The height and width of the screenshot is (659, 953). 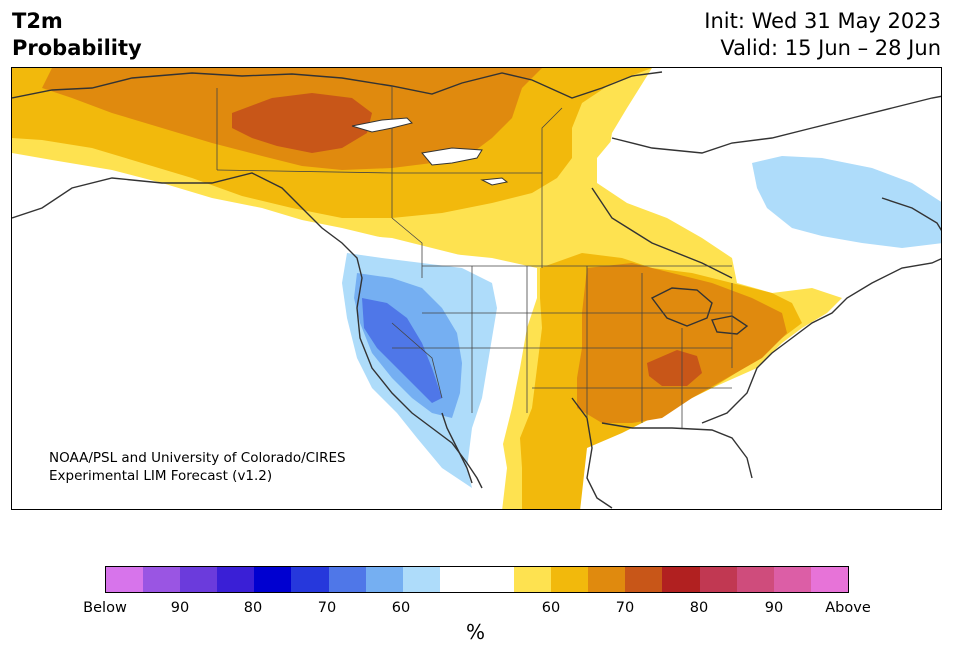 I want to click on below-70-region-west, so click(x=402, y=350).